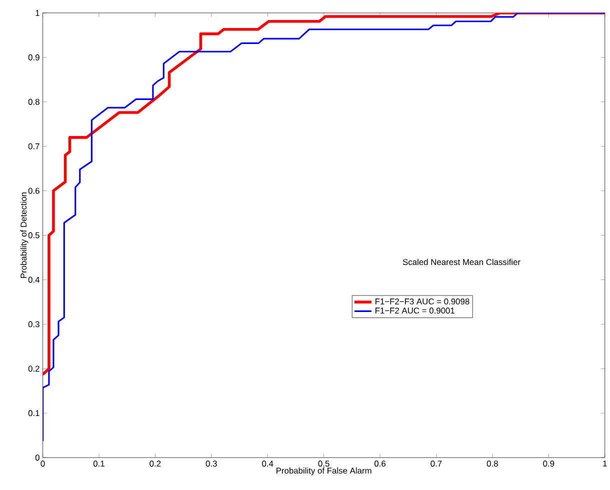 Image resolution: width=610 pixels, height=490 pixels. What do you see at coordinates (34, 324) in the screenshot?
I see `y-tick-label: 0.3` at bounding box center [34, 324].